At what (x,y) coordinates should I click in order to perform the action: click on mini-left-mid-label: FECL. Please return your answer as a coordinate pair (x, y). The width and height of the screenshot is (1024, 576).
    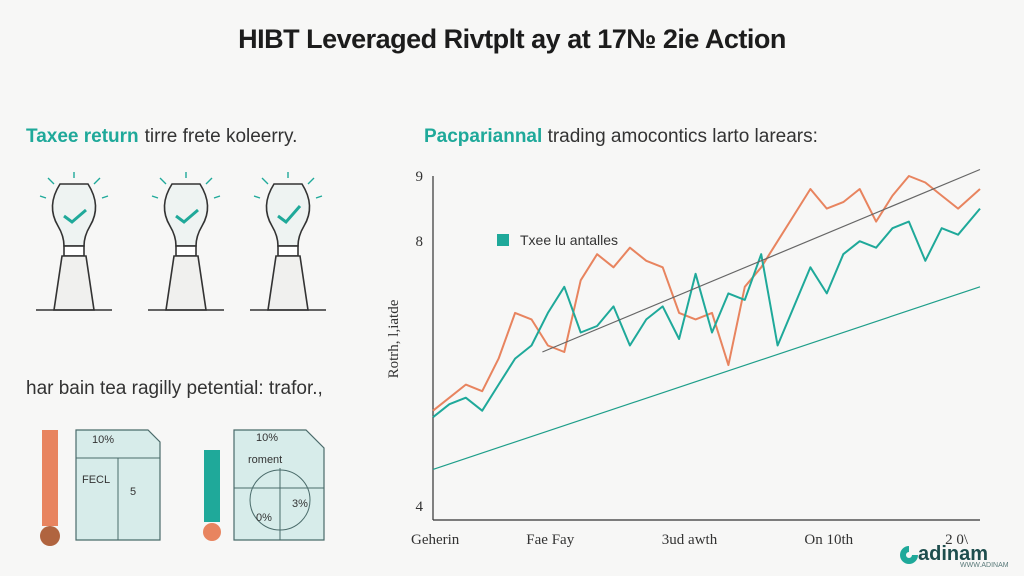
    Looking at the image, I should click on (96, 480).